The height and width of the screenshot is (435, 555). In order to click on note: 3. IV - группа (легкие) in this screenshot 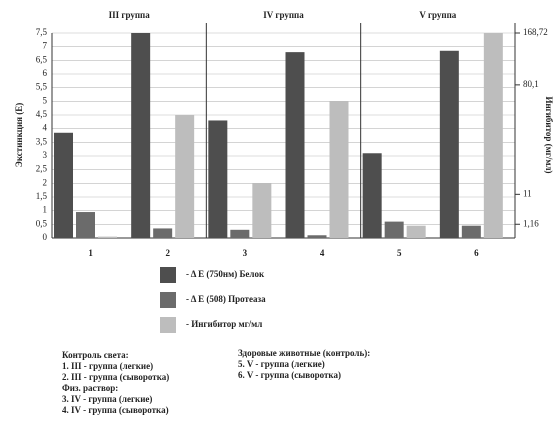, I will do `click(107, 399)`.